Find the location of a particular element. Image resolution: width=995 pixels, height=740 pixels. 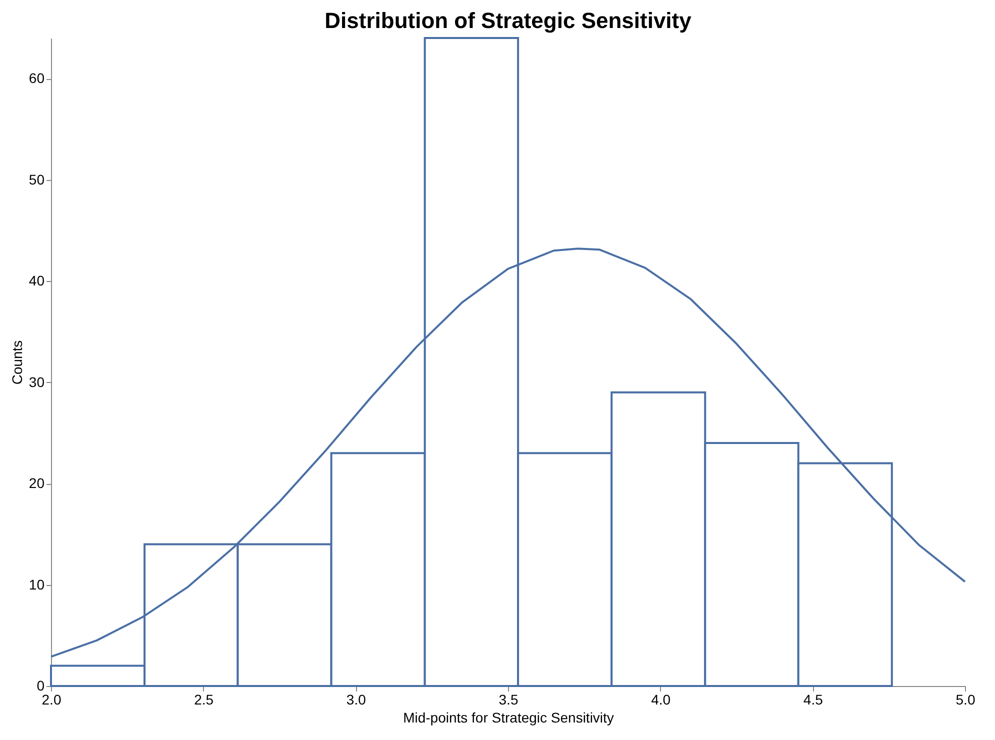

x-tick-label: 2.5 is located at coordinates (204, 700).